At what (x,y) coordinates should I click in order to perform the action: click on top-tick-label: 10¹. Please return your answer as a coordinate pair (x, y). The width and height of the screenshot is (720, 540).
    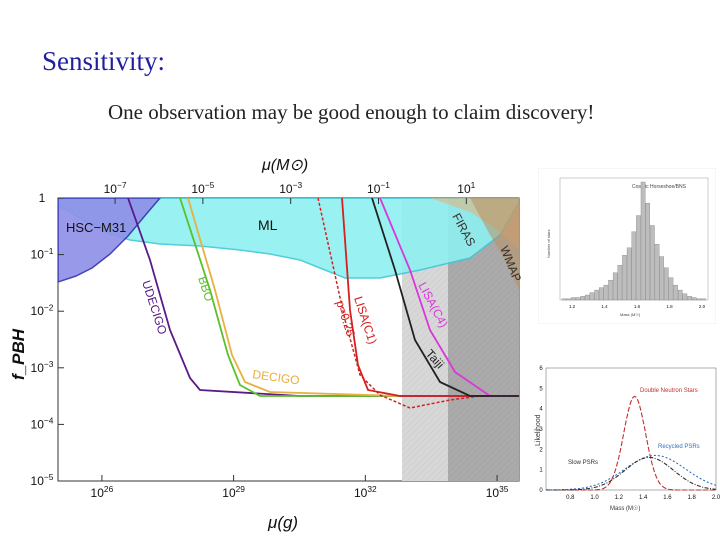
    Looking at the image, I should click on (466, 188).